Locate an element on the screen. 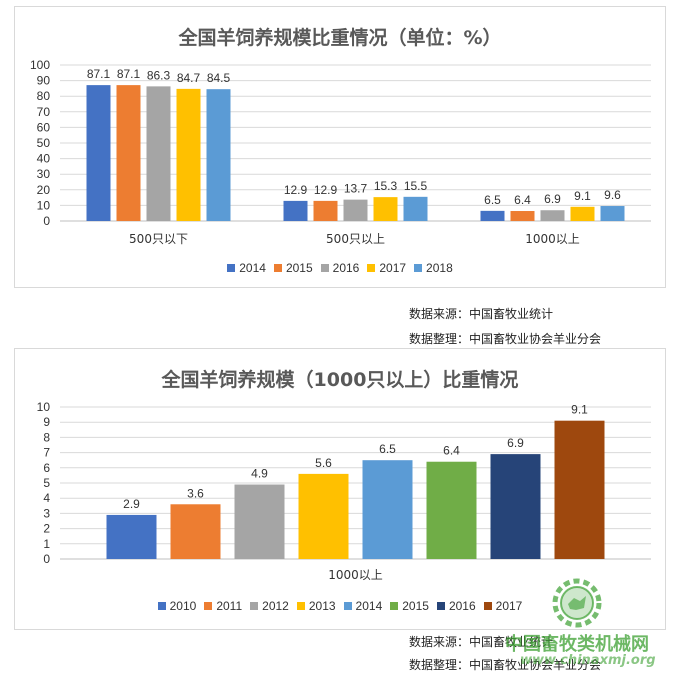  y-tick-label: 80 is located at coordinates (44, 96).